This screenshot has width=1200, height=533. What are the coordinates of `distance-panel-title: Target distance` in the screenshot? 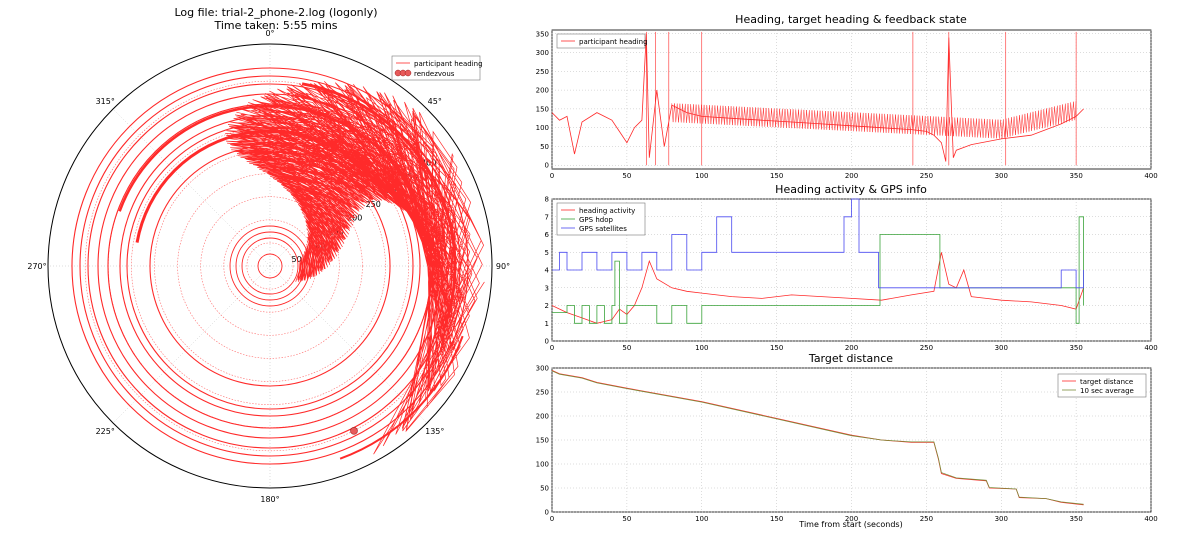 It's located at (850, 358).